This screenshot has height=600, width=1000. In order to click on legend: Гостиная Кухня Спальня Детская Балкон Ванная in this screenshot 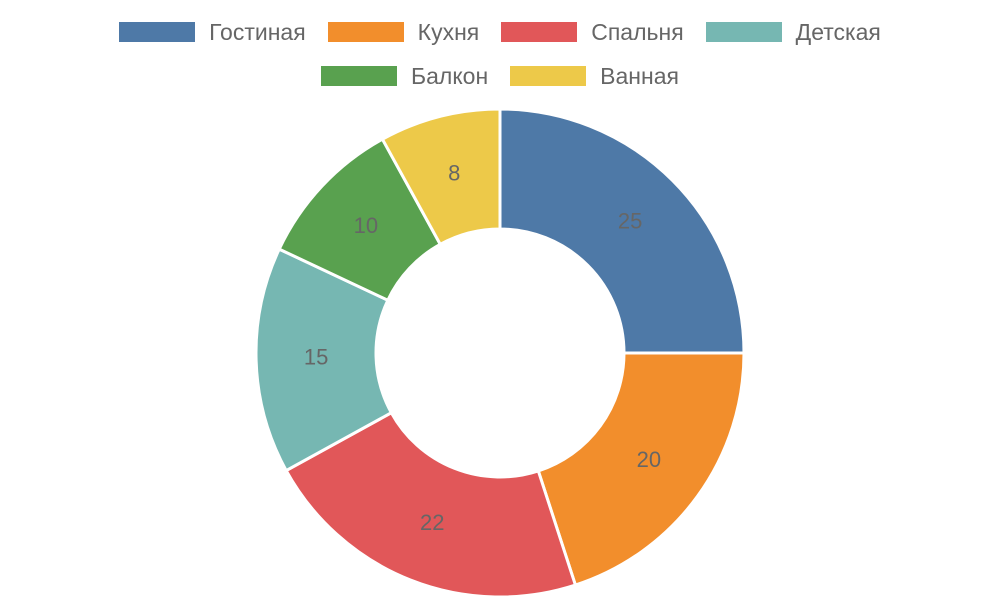, I will do `click(500, 54)`.